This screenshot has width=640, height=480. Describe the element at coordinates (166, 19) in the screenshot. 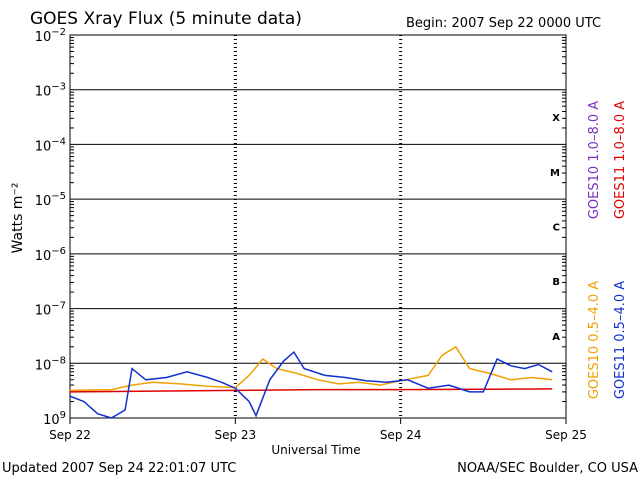

I see `chart-title: GOES Xray Flux (5 minute data)` at that location.